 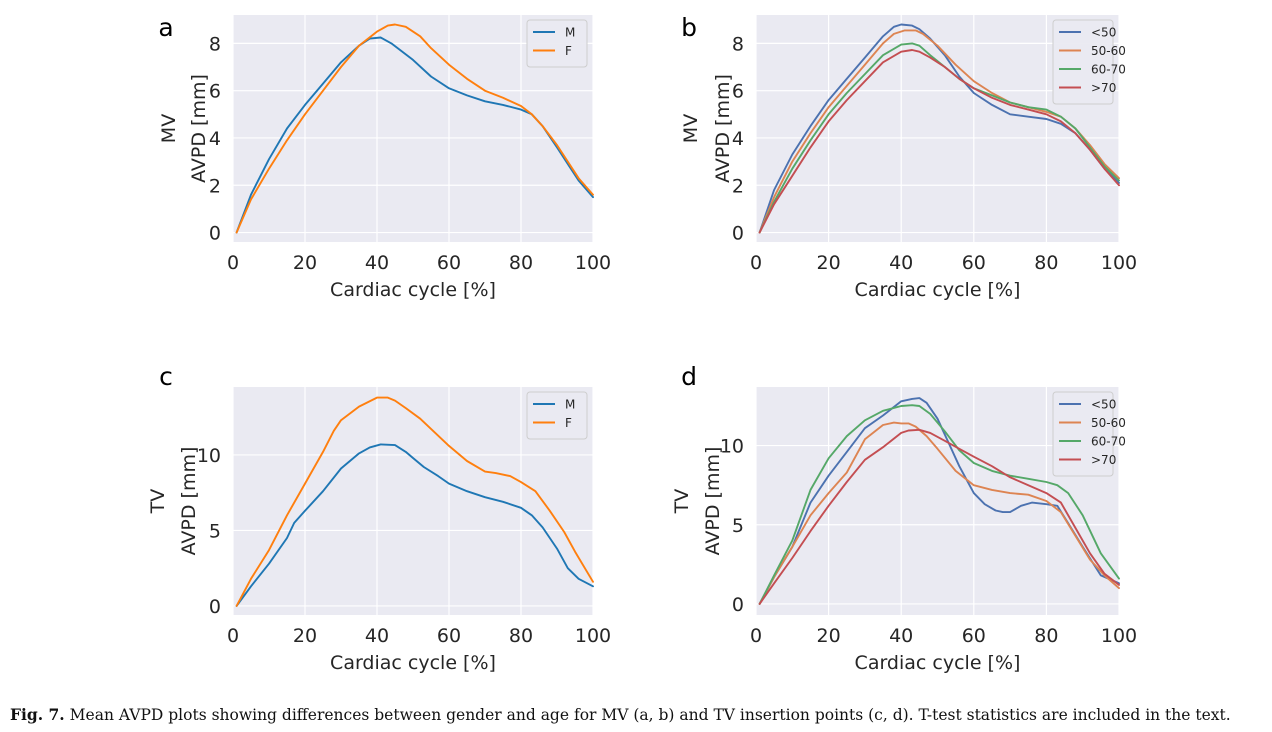 I want to click on panel-letter: b, so click(x=689, y=27).